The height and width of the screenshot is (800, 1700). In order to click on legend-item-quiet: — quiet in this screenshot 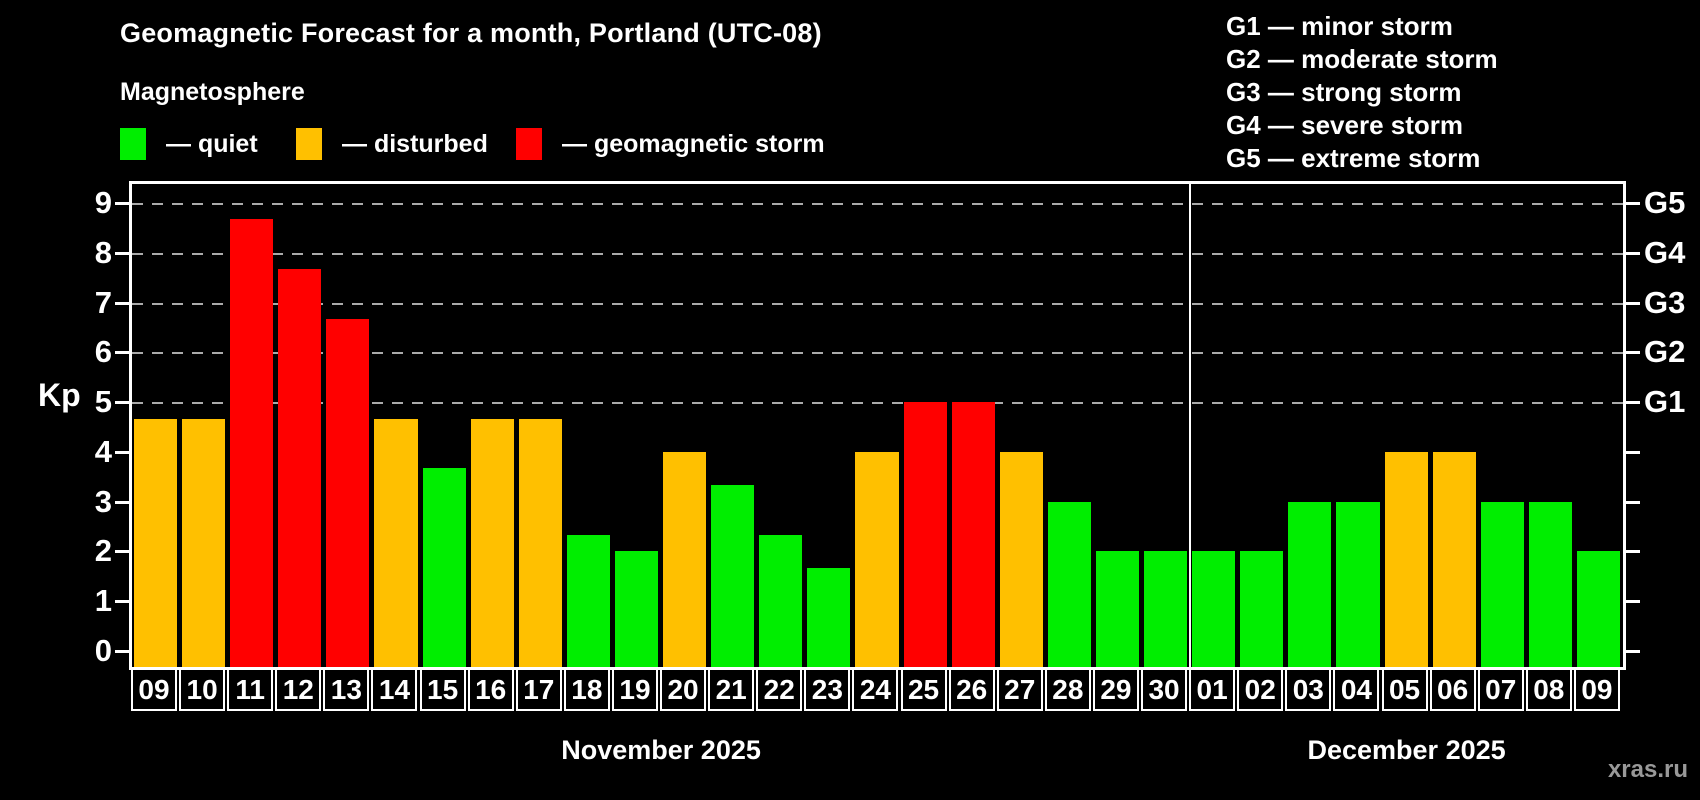, I will do `click(189, 144)`.